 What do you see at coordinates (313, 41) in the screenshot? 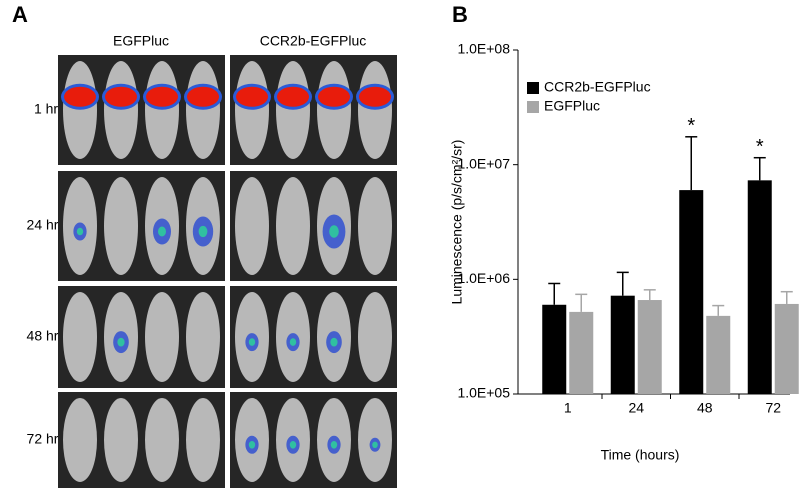
I see `column-header: CCR2b-EGFPluc` at bounding box center [313, 41].